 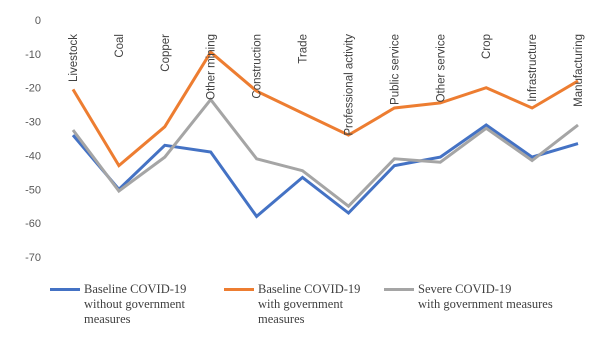 What do you see at coordinates (33, 224) in the screenshot?
I see `y-tick-label: -60` at bounding box center [33, 224].